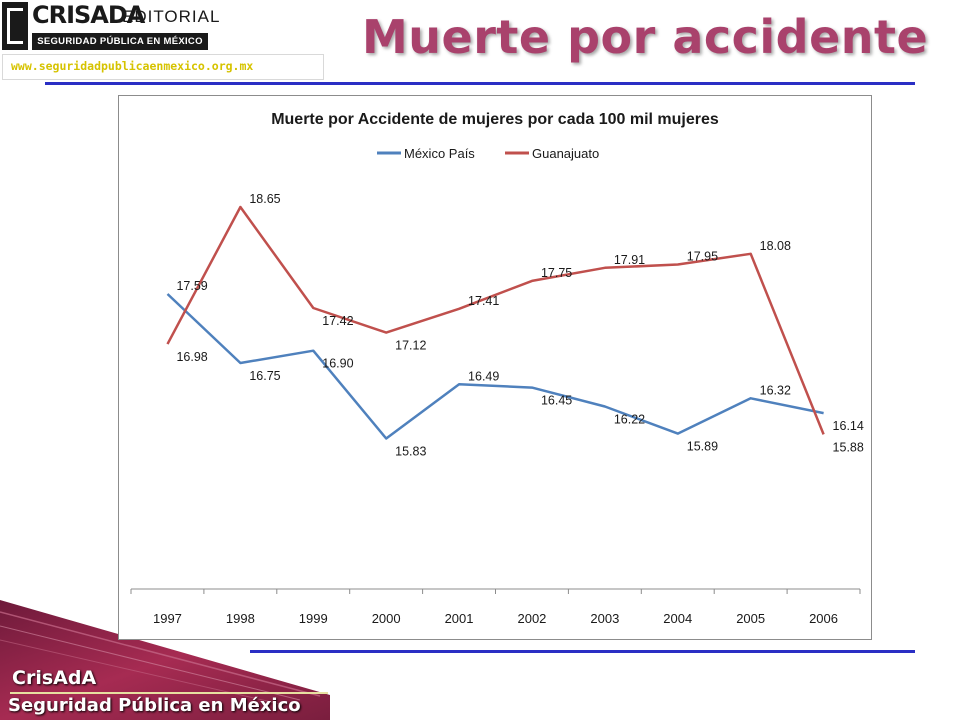 The height and width of the screenshot is (720, 960). I want to click on logo-editorial: EDITORIAL, so click(171, 16).